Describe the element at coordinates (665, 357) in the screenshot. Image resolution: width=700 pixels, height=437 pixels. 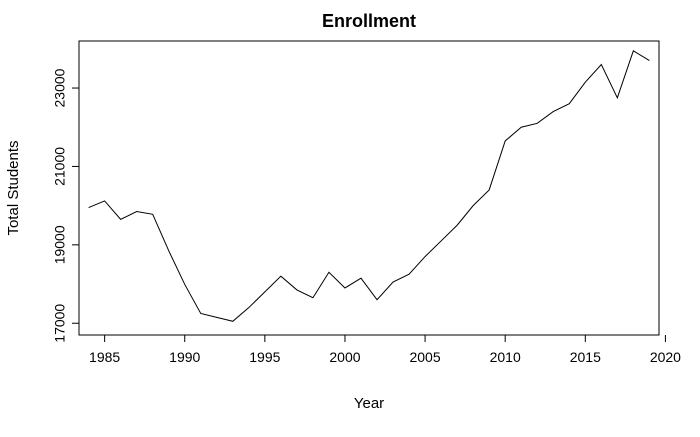
I see `x-tick-label: 2020` at that location.